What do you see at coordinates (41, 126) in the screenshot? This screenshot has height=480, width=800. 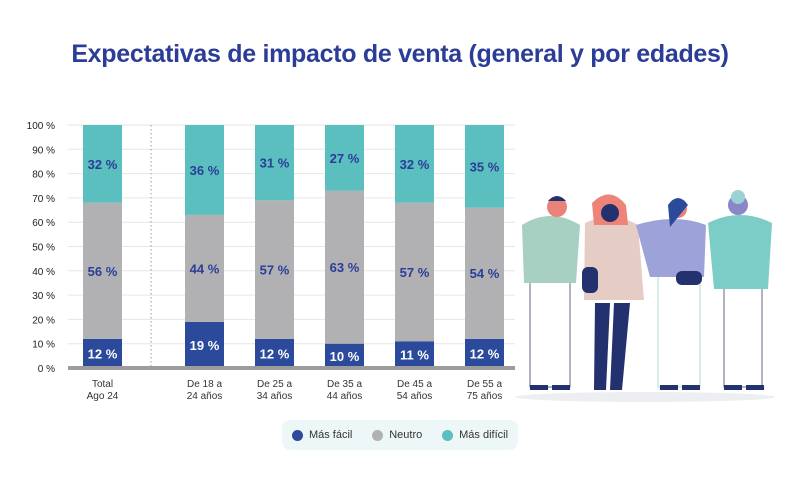 I see `y-tick-label: 100 %` at bounding box center [41, 126].